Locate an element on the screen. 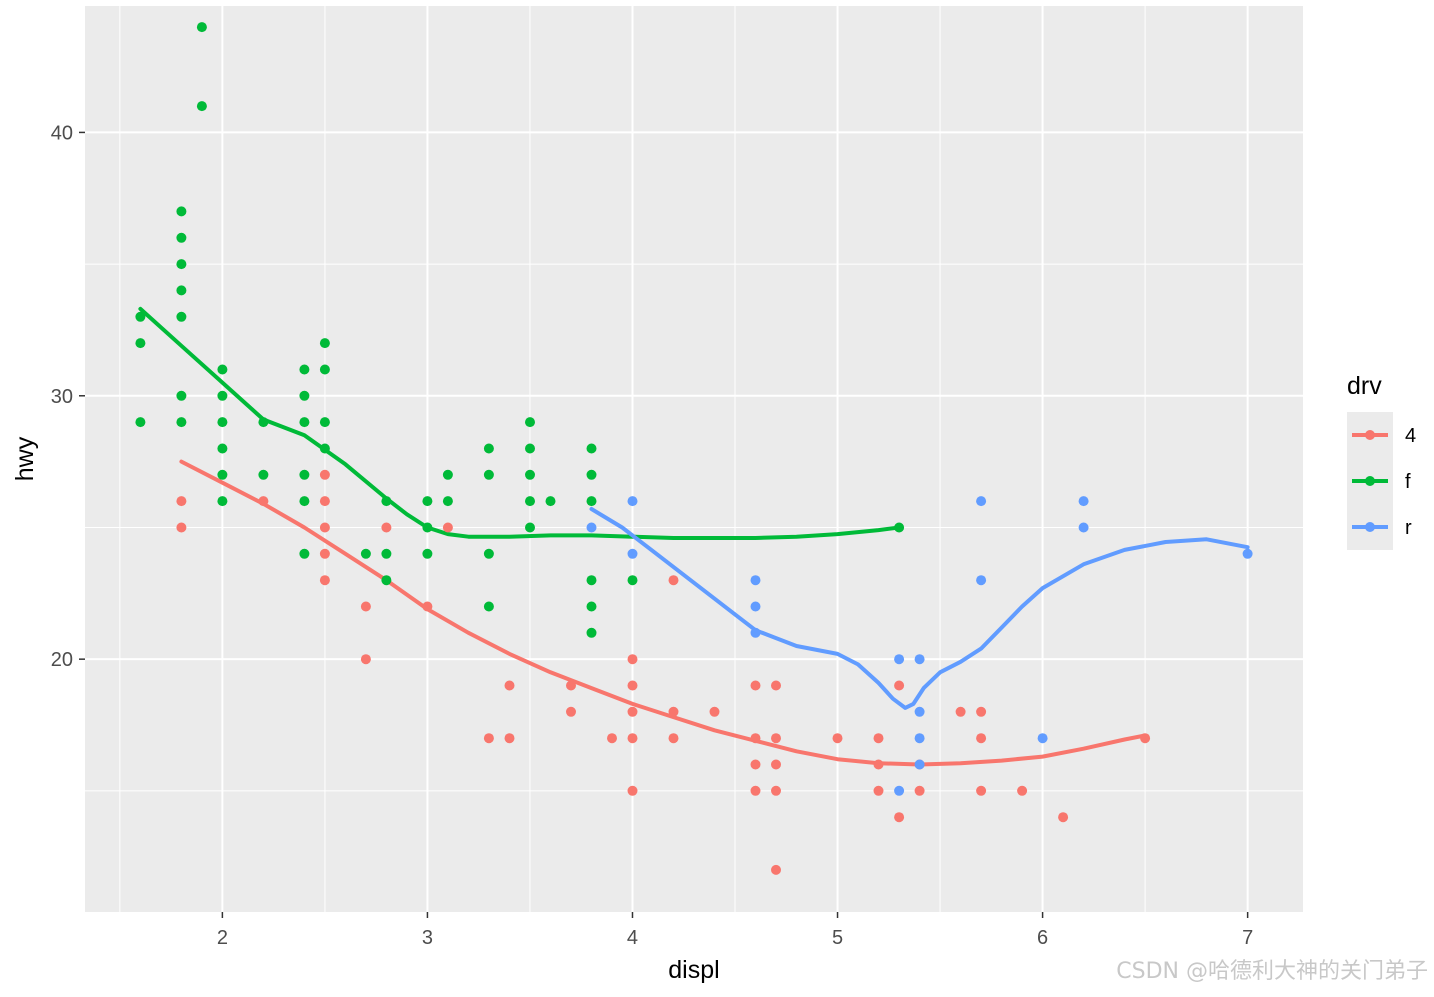 This screenshot has height=997, width=1434. x-axis-title: displ is located at coordinates (693, 970).